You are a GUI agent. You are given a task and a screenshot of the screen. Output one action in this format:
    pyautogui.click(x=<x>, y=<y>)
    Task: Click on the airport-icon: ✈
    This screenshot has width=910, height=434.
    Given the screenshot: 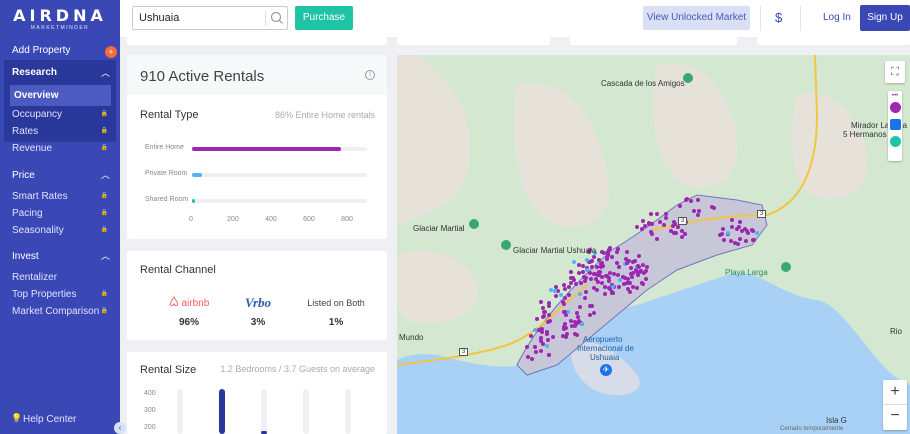 What is the action you would take?
    pyautogui.click(x=606, y=370)
    